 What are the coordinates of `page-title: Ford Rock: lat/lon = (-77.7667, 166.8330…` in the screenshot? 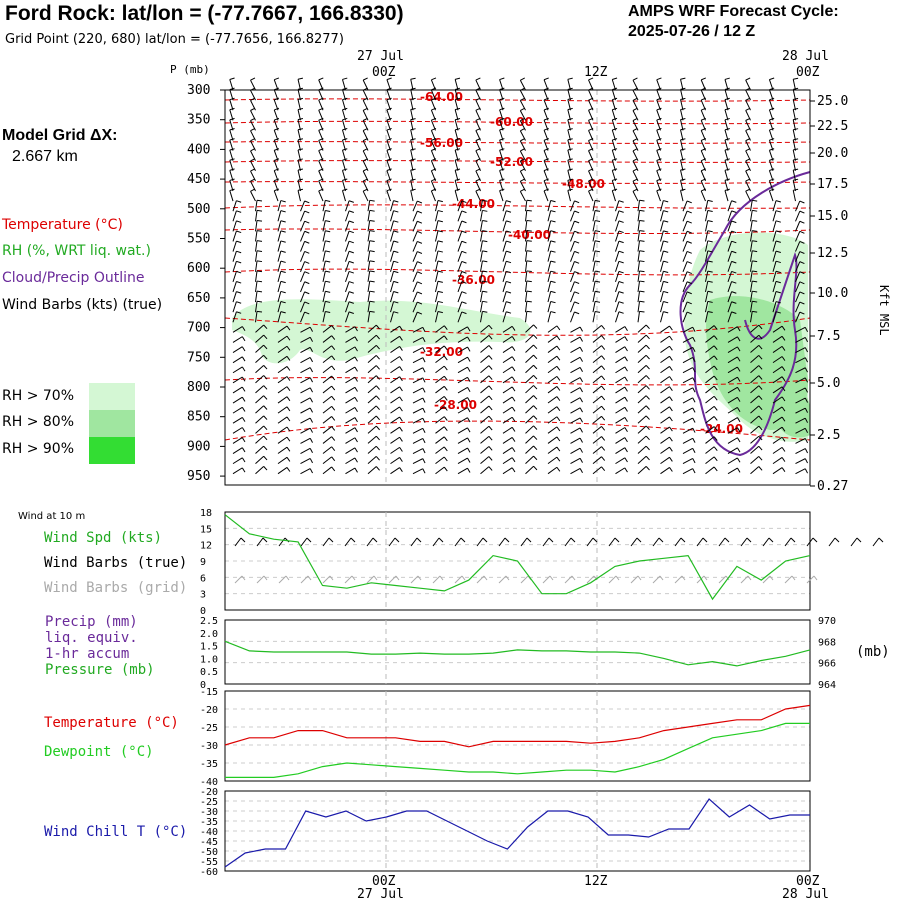 It's located at (204, 13).